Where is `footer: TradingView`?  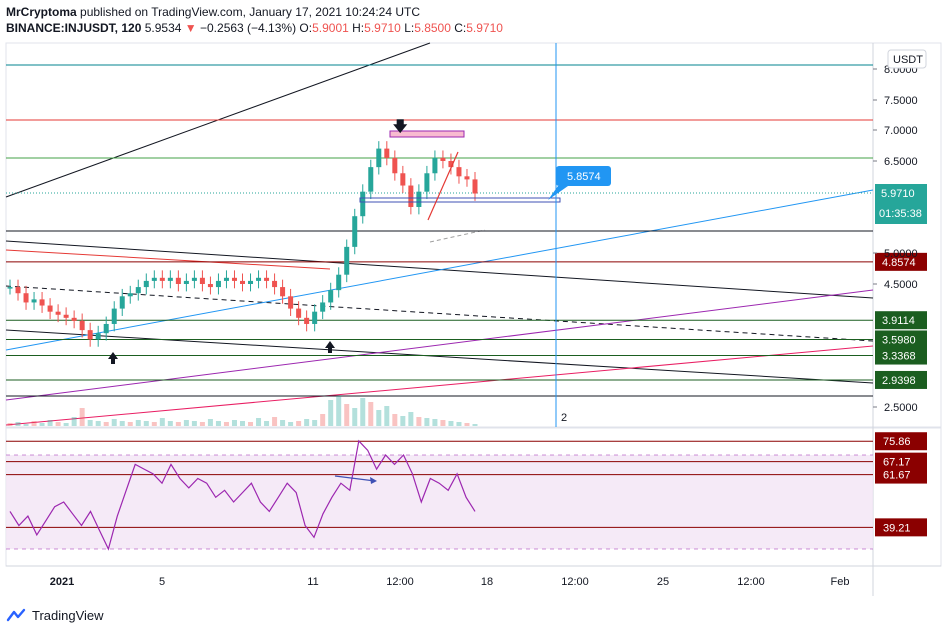 footer: TradingView is located at coordinates (55, 615).